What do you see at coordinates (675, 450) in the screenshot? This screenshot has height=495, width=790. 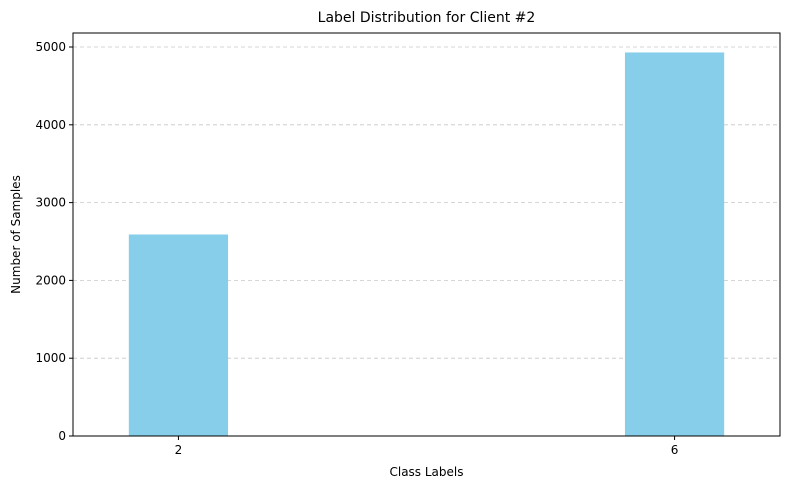 I see `x-tick-label: 6` at bounding box center [675, 450].